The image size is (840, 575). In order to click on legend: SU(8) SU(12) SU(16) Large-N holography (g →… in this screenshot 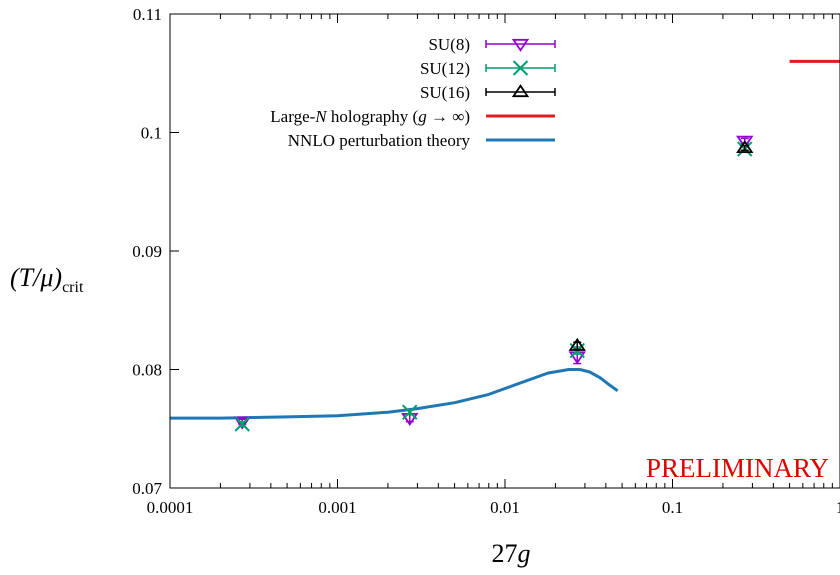, I will do `click(412, 92)`.